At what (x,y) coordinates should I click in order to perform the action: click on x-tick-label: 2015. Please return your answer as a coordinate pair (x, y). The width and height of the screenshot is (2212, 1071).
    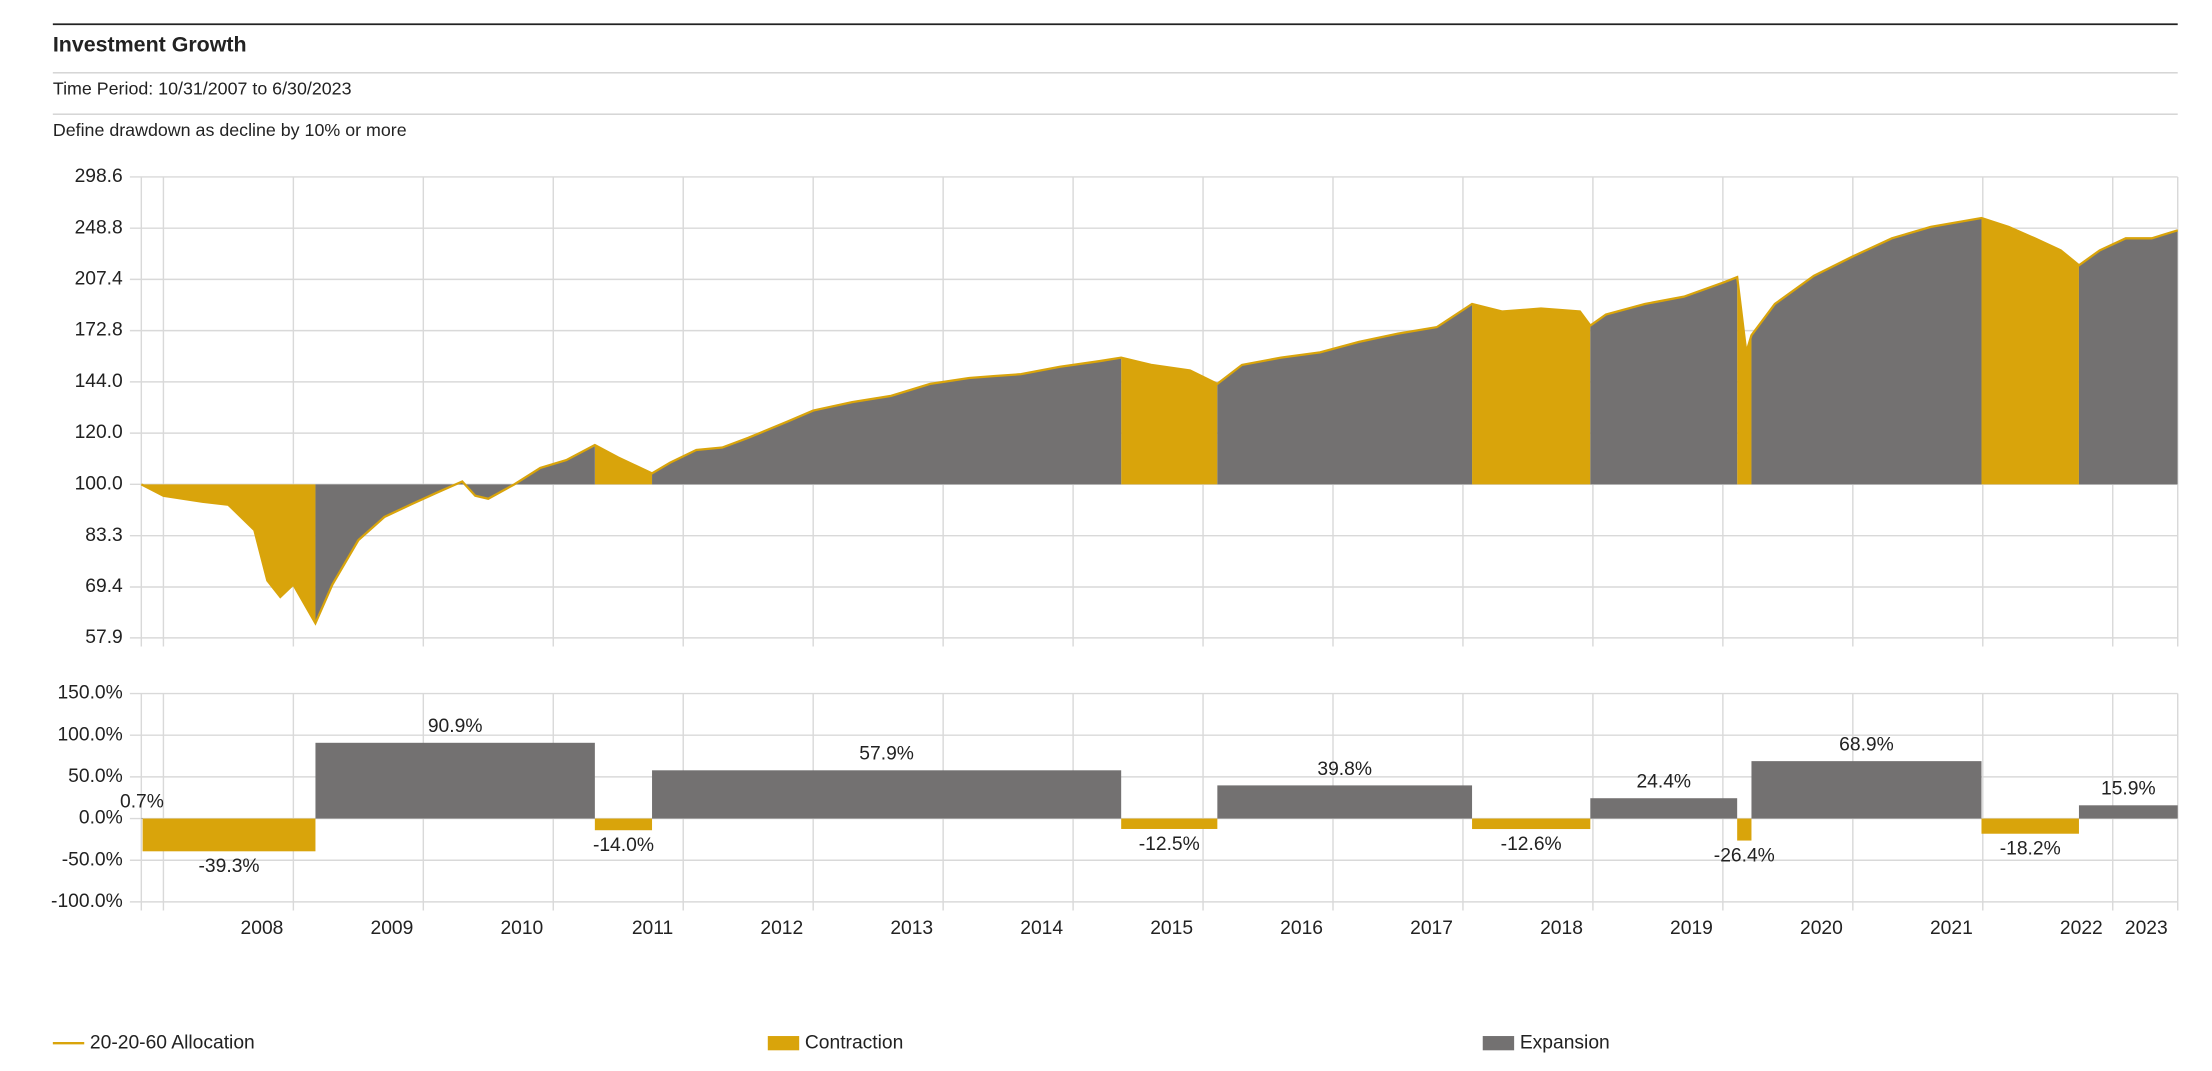
    Looking at the image, I should click on (1171, 928).